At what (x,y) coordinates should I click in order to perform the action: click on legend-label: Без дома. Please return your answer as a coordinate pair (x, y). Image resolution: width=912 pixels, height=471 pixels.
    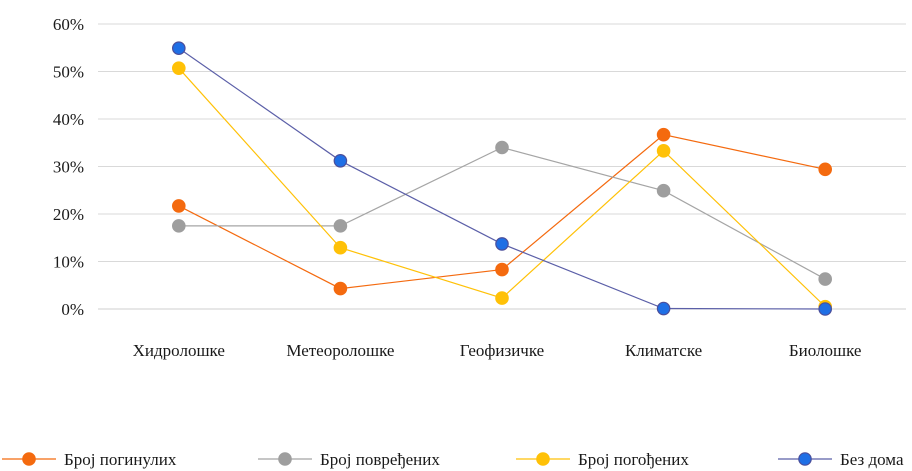
    Looking at the image, I should click on (872, 459).